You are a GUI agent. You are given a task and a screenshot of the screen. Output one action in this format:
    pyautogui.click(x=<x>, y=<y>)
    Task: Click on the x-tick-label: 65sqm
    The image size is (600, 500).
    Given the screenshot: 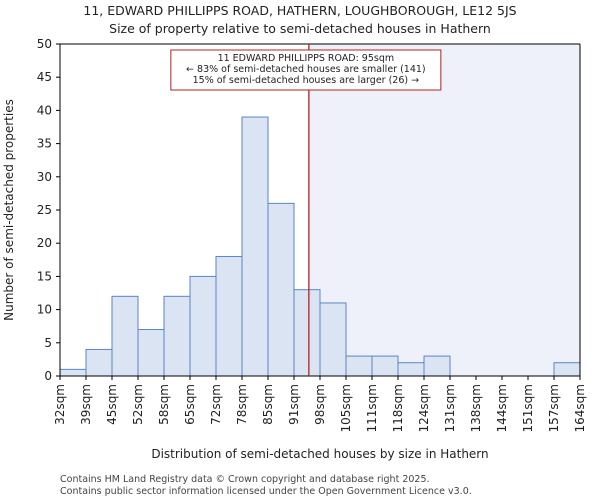 What is the action you would take?
    pyautogui.click(x=190, y=404)
    